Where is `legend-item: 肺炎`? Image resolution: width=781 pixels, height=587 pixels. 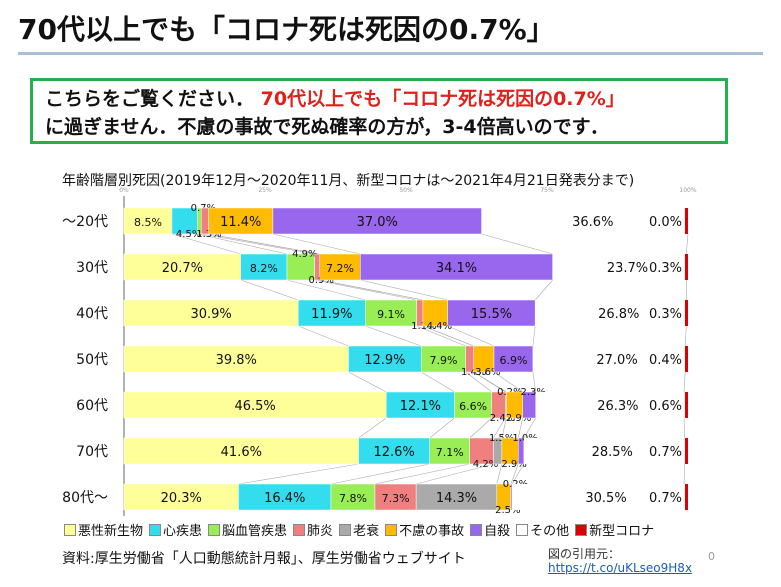
legend-item: 肺炎 is located at coordinates (313, 529).